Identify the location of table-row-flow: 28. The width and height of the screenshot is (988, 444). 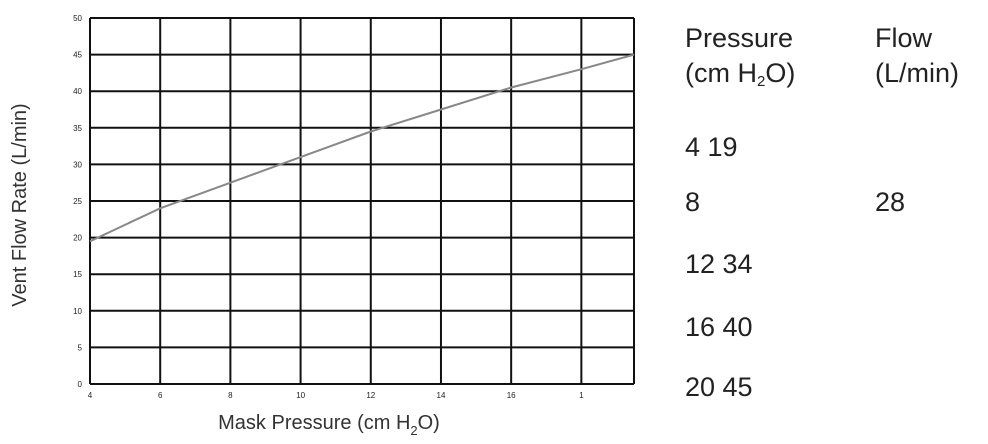
(890, 202).